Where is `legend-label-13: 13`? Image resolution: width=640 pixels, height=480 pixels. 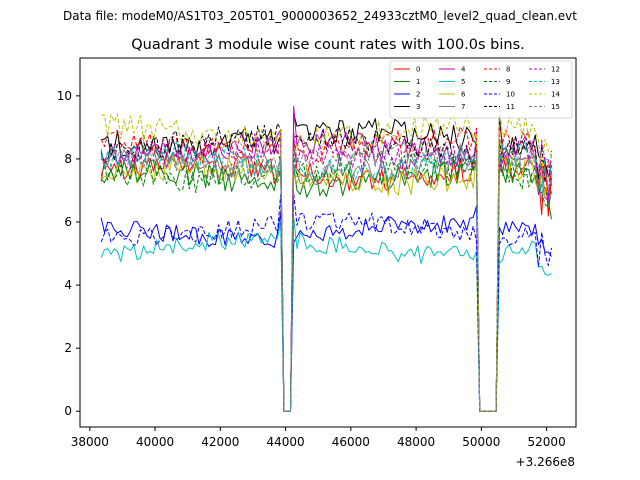 legend-label-13: 13 is located at coordinates (555, 82).